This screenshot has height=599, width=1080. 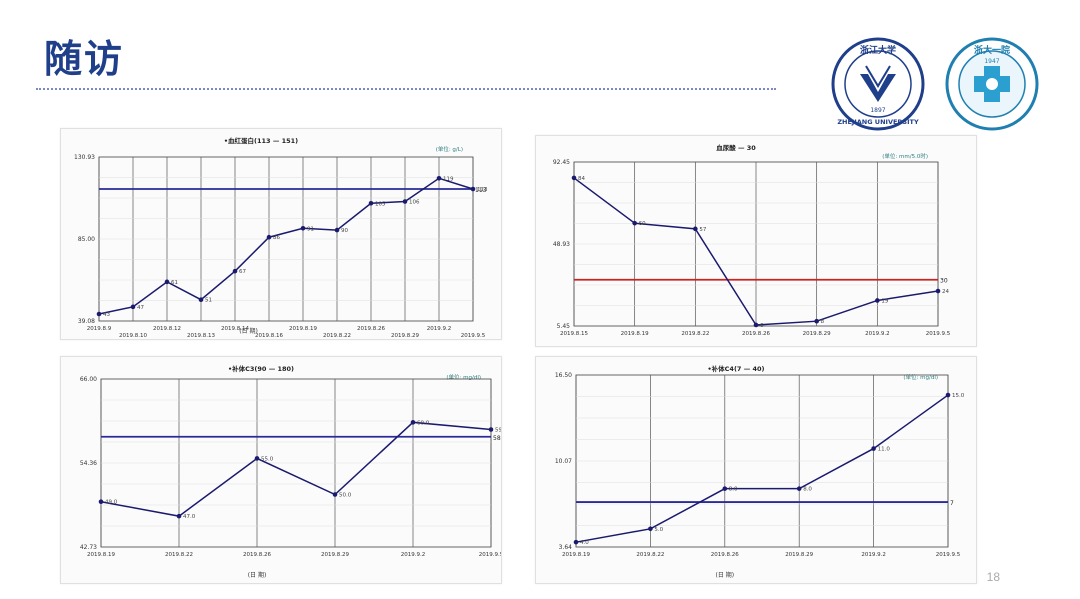 I want to click on data-label: 105, so click(x=380, y=204).